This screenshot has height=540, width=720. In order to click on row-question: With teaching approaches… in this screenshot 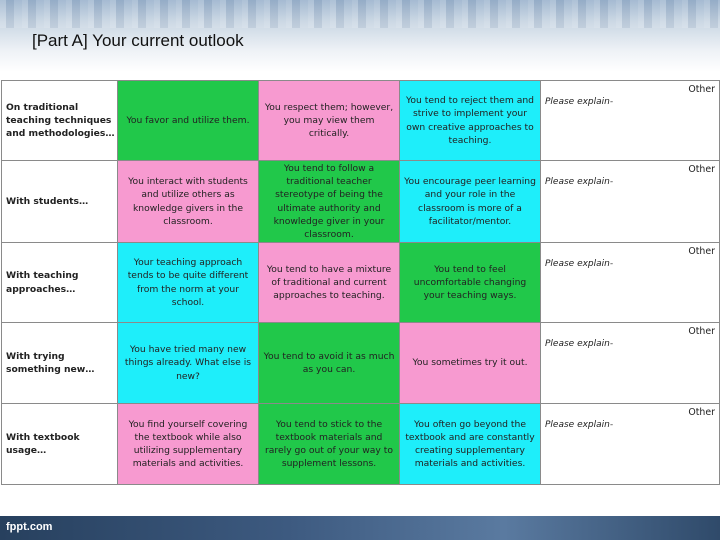, I will do `click(59, 282)`.